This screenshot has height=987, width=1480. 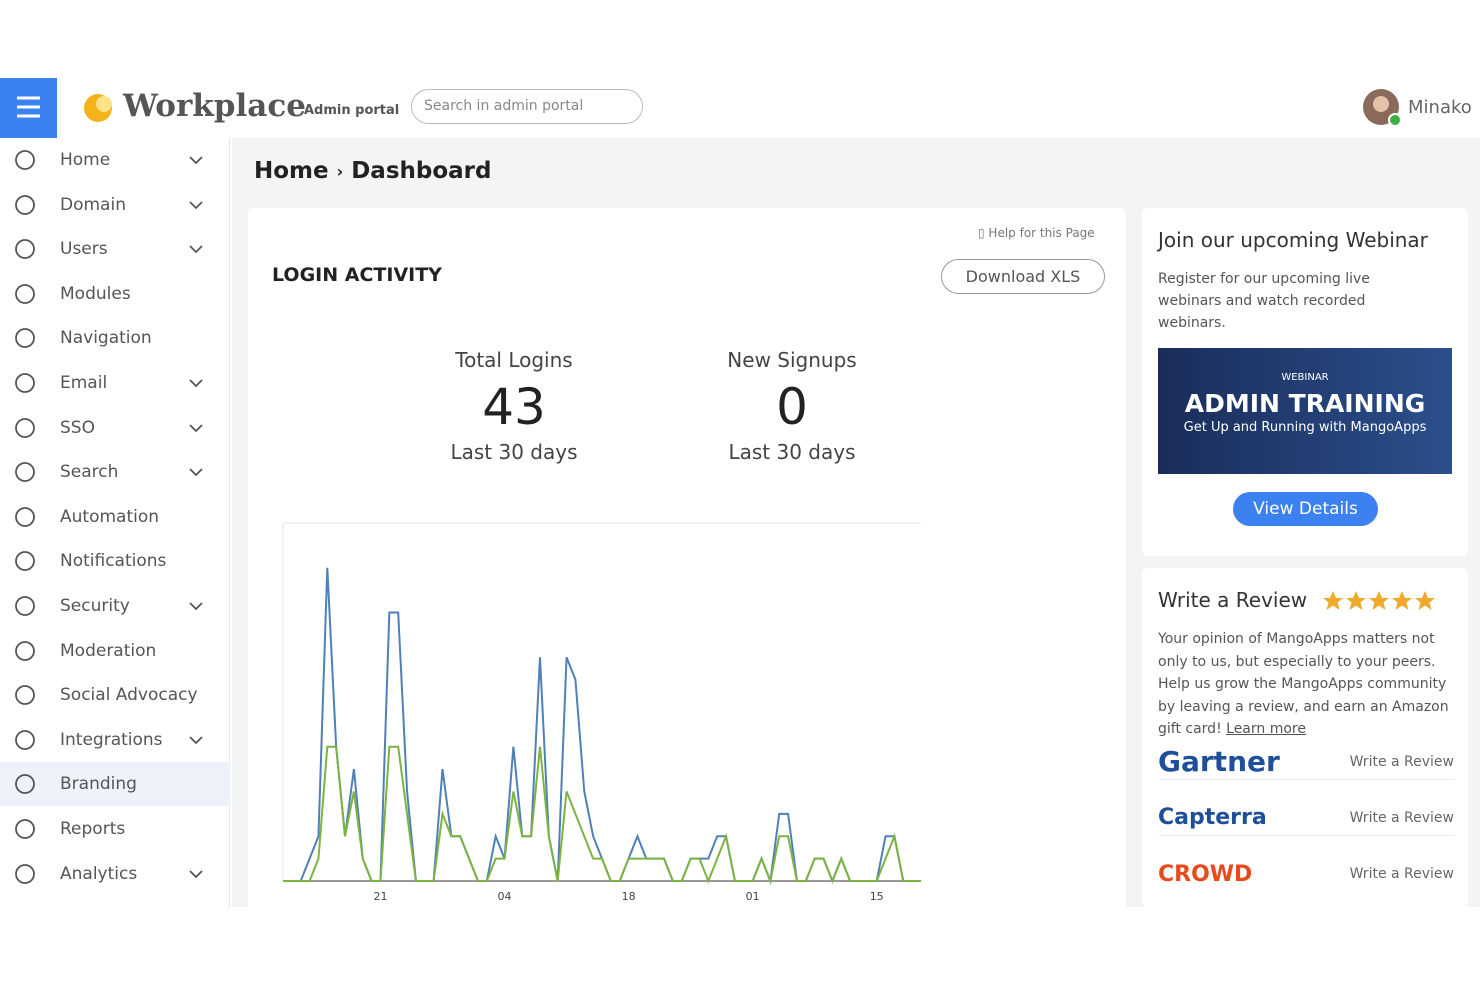 I want to click on stat: Total Logins 43 Last 30 days, so click(x=514, y=406).